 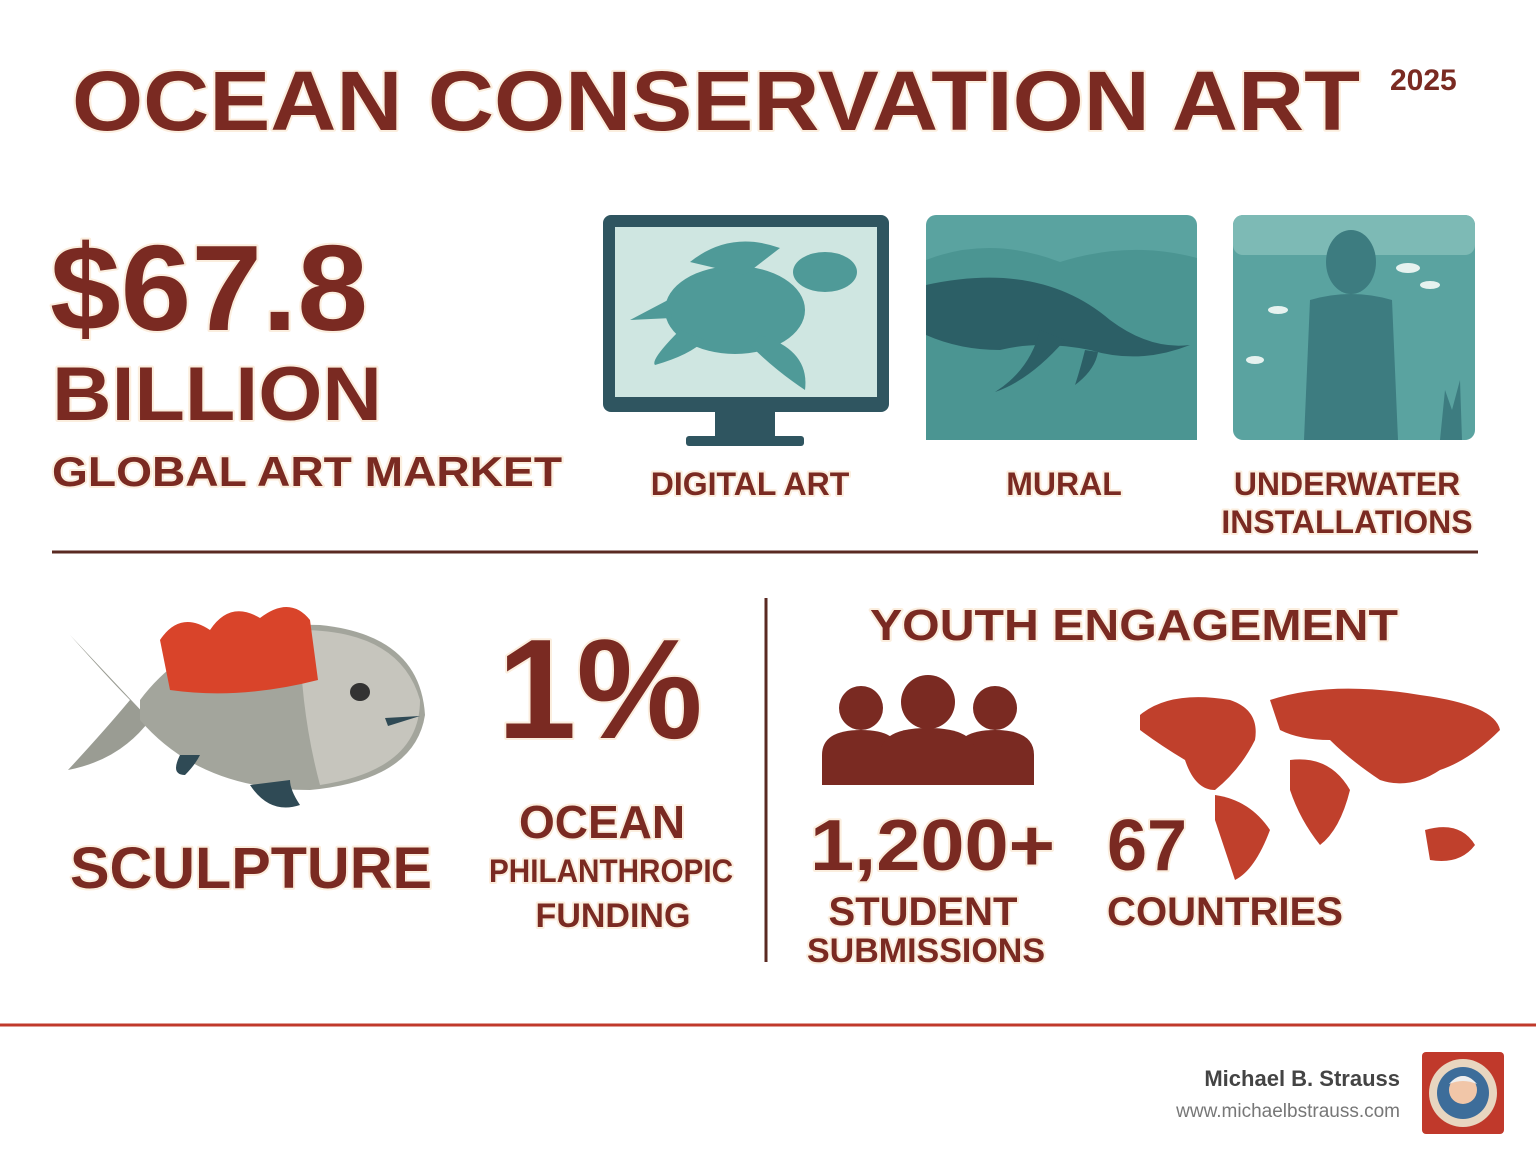 What do you see at coordinates (251, 868) in the screenshot?
I see `art-form-label: SCULPTURE` at bounding box center [251, 868].